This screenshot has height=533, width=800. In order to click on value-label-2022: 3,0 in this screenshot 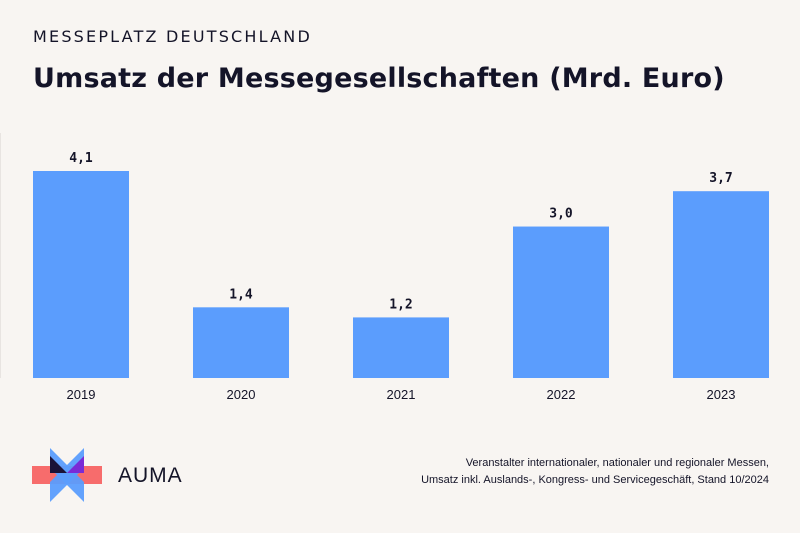, I will do `click(561, 214)`.